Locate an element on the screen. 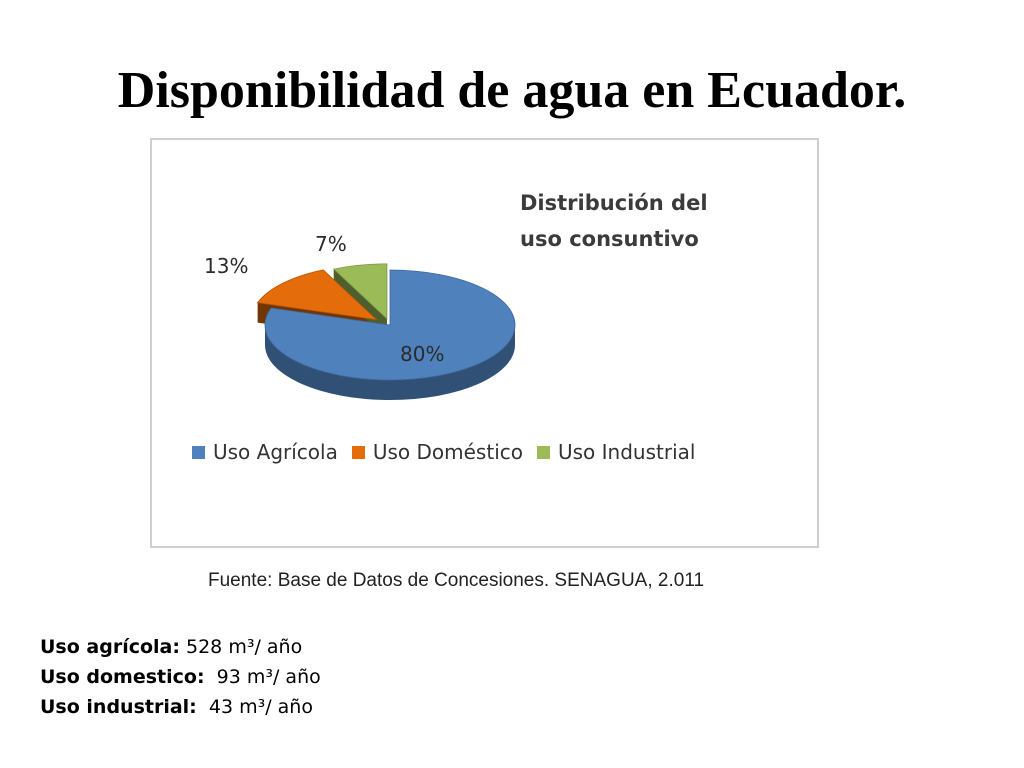 The width and height of the screenshot is (1024, 768). legend-swatch-industrial is located at coordinates (543, 452).